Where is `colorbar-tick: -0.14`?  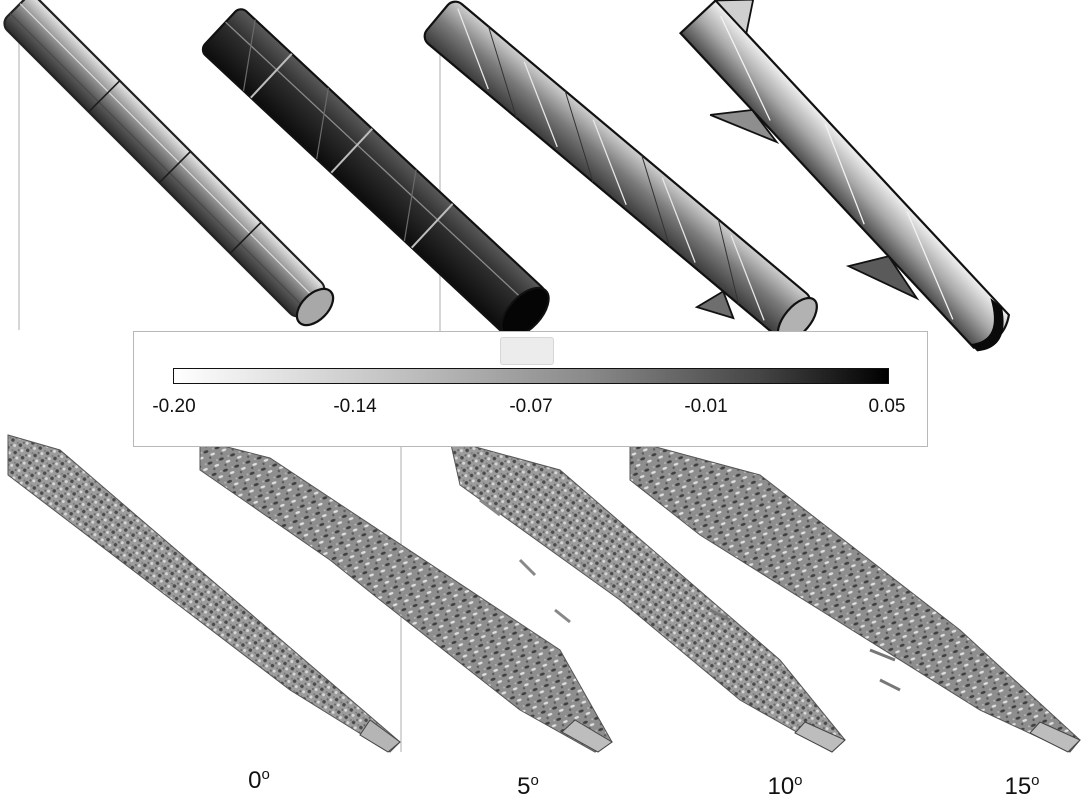
colorbar-tick: -0.14 is located at coordinates (355, 406).